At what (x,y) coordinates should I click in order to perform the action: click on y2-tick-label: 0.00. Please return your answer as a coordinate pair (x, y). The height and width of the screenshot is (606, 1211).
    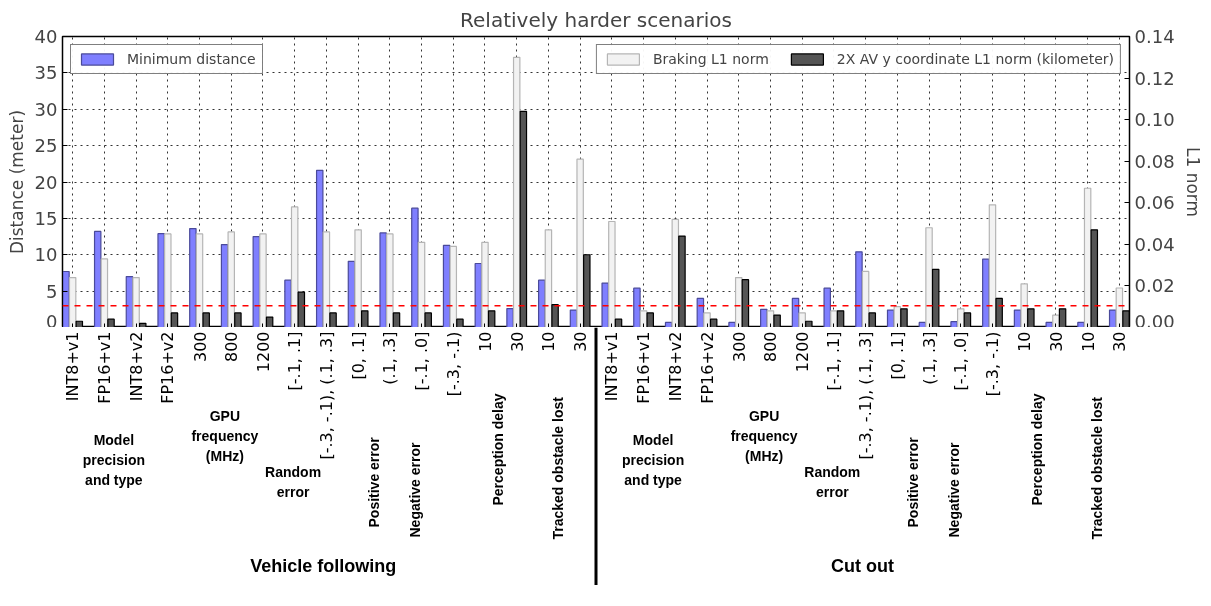
    Looking at the image, I should click on (1154, 321).